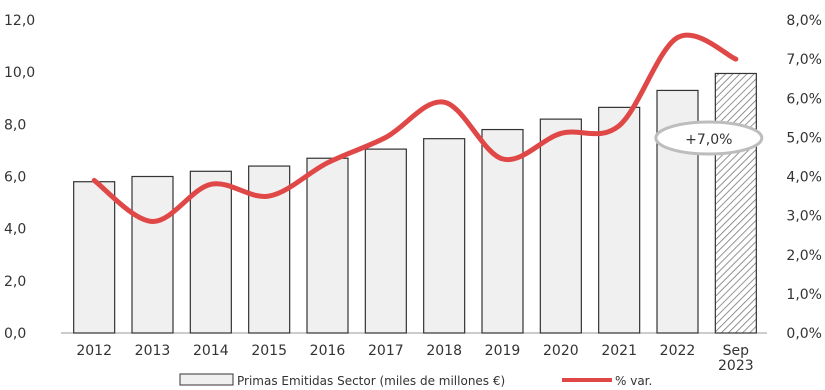  I want to click on bar-2014, so click(210, 252).